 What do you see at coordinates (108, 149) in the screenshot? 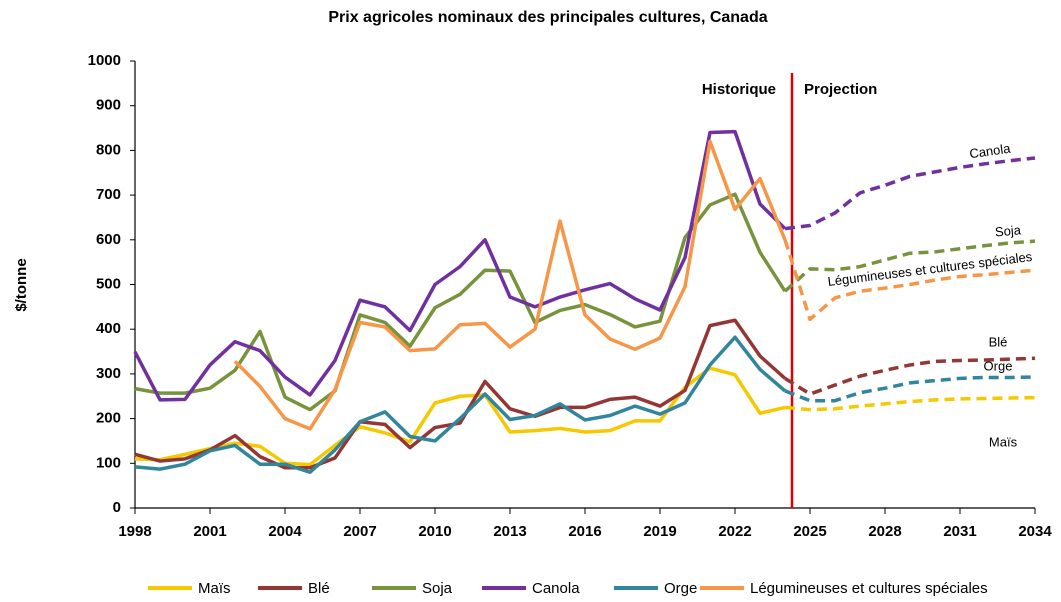
I see `y-tick-label: 800` at bounding box center [108, 149].